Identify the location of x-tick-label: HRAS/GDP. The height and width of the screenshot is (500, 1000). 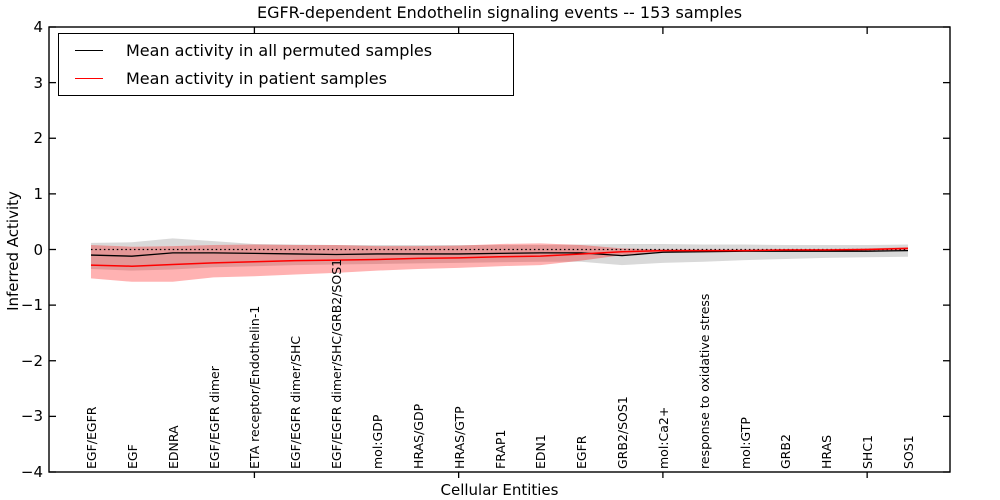
(418, 436).